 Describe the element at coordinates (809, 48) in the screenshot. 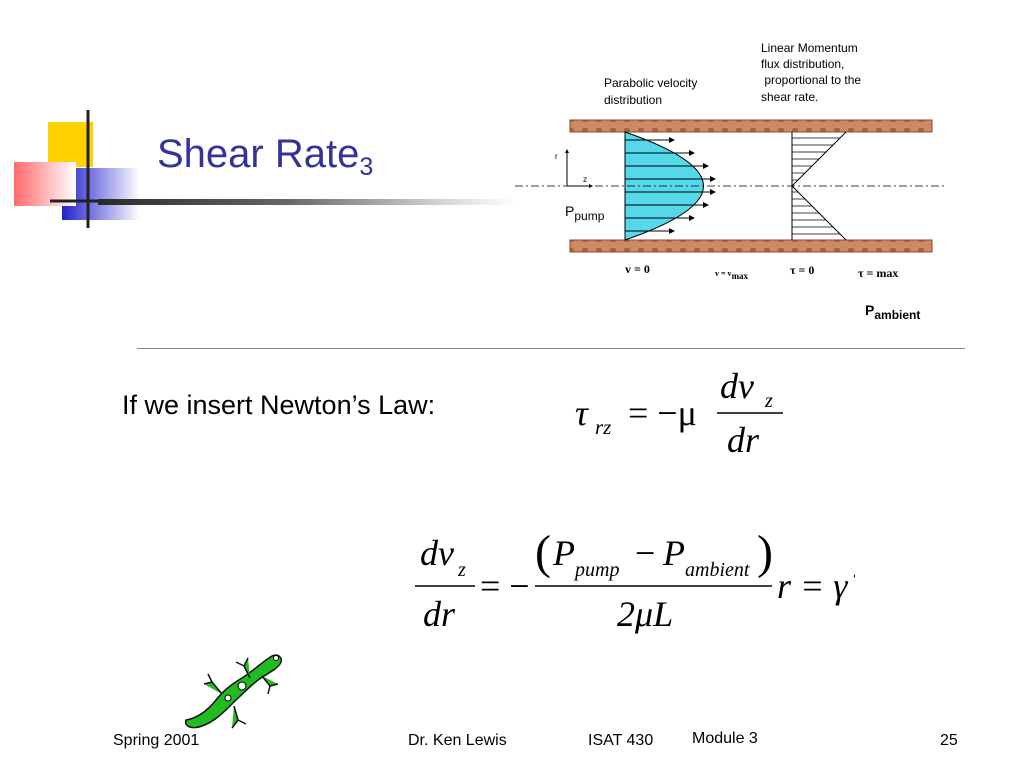

I see `label-momentum-1: Linear Momentum` at that location.